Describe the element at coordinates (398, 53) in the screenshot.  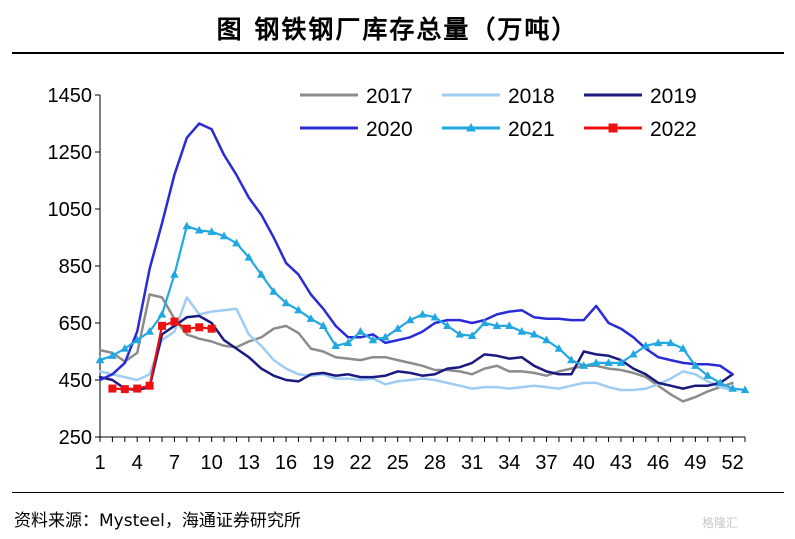
I see `title-divider` at that location.